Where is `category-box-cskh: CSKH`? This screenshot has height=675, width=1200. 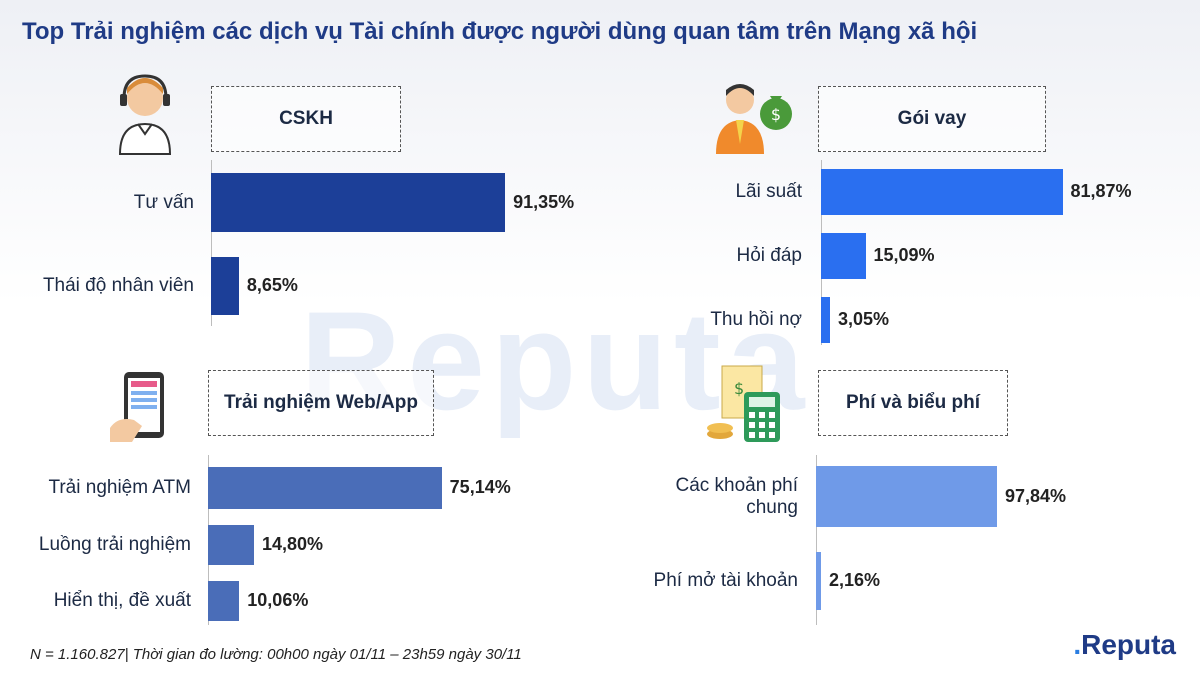
category-box-cskh: CSKH is located at coordinates (306, 119).